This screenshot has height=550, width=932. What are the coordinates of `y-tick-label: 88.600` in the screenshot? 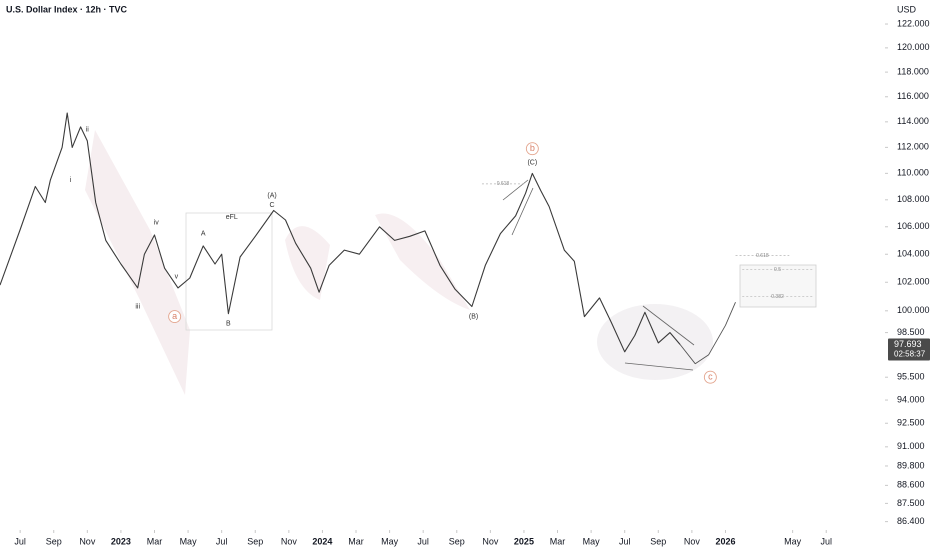 It's located at (911, 485).